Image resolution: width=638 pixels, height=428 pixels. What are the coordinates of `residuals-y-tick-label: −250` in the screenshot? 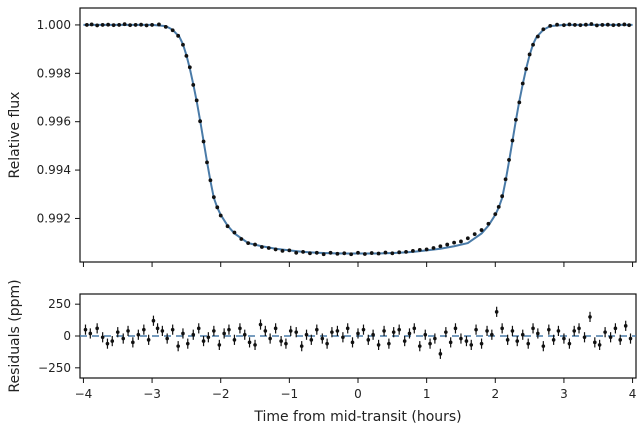 It's located at (54, 368).